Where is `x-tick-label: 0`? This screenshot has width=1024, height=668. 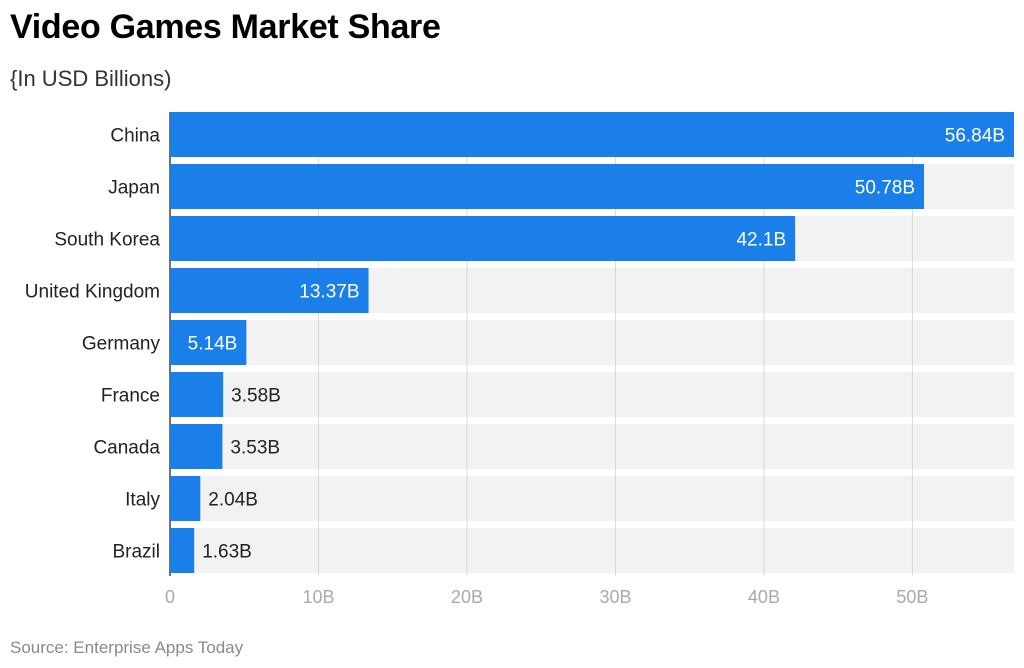
x-tick-label: 0 is located at coordinates (170, 597).